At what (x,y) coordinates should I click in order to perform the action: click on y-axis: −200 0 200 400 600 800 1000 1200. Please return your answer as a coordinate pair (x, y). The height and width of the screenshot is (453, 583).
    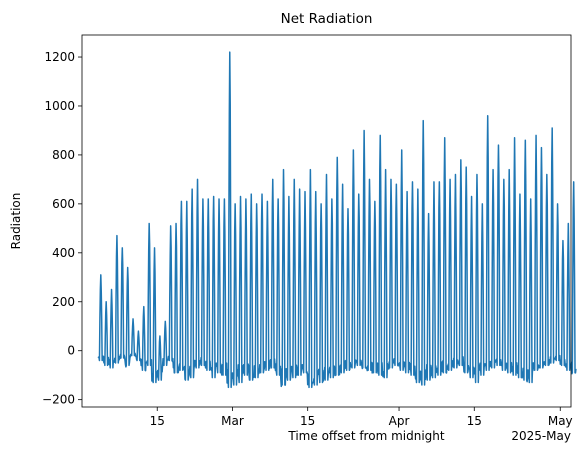
    Looking at the image, I should click on (62, 228).